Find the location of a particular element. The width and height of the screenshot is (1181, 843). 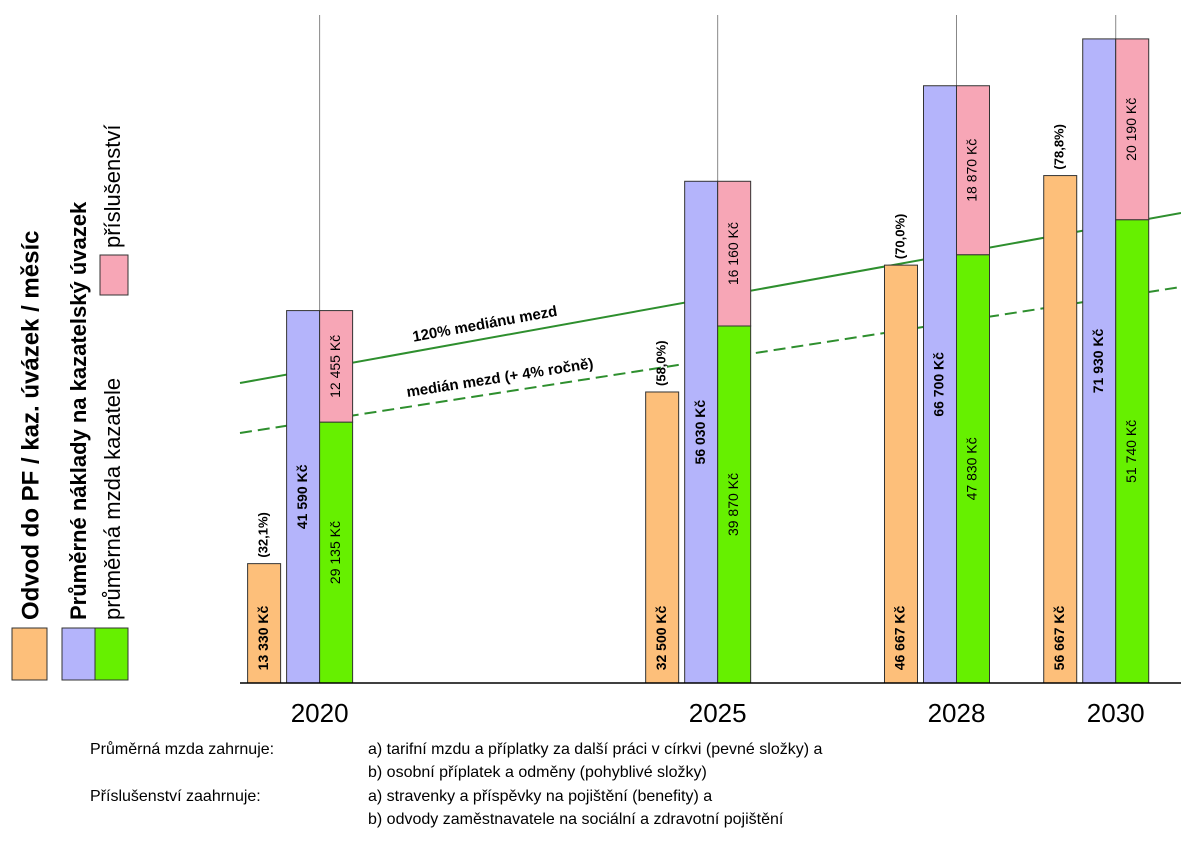

bar-value-label: 46 667 Kč is located at coordinates (900, 637).